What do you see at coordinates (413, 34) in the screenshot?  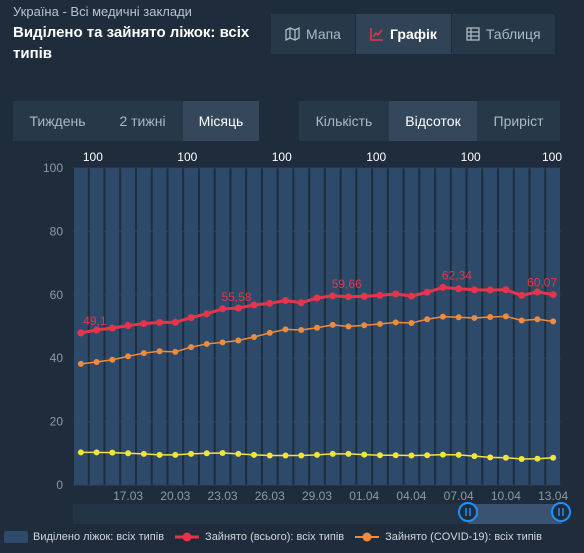 I see `tab-chart-label: Графік` at bounding box center [413, 34].